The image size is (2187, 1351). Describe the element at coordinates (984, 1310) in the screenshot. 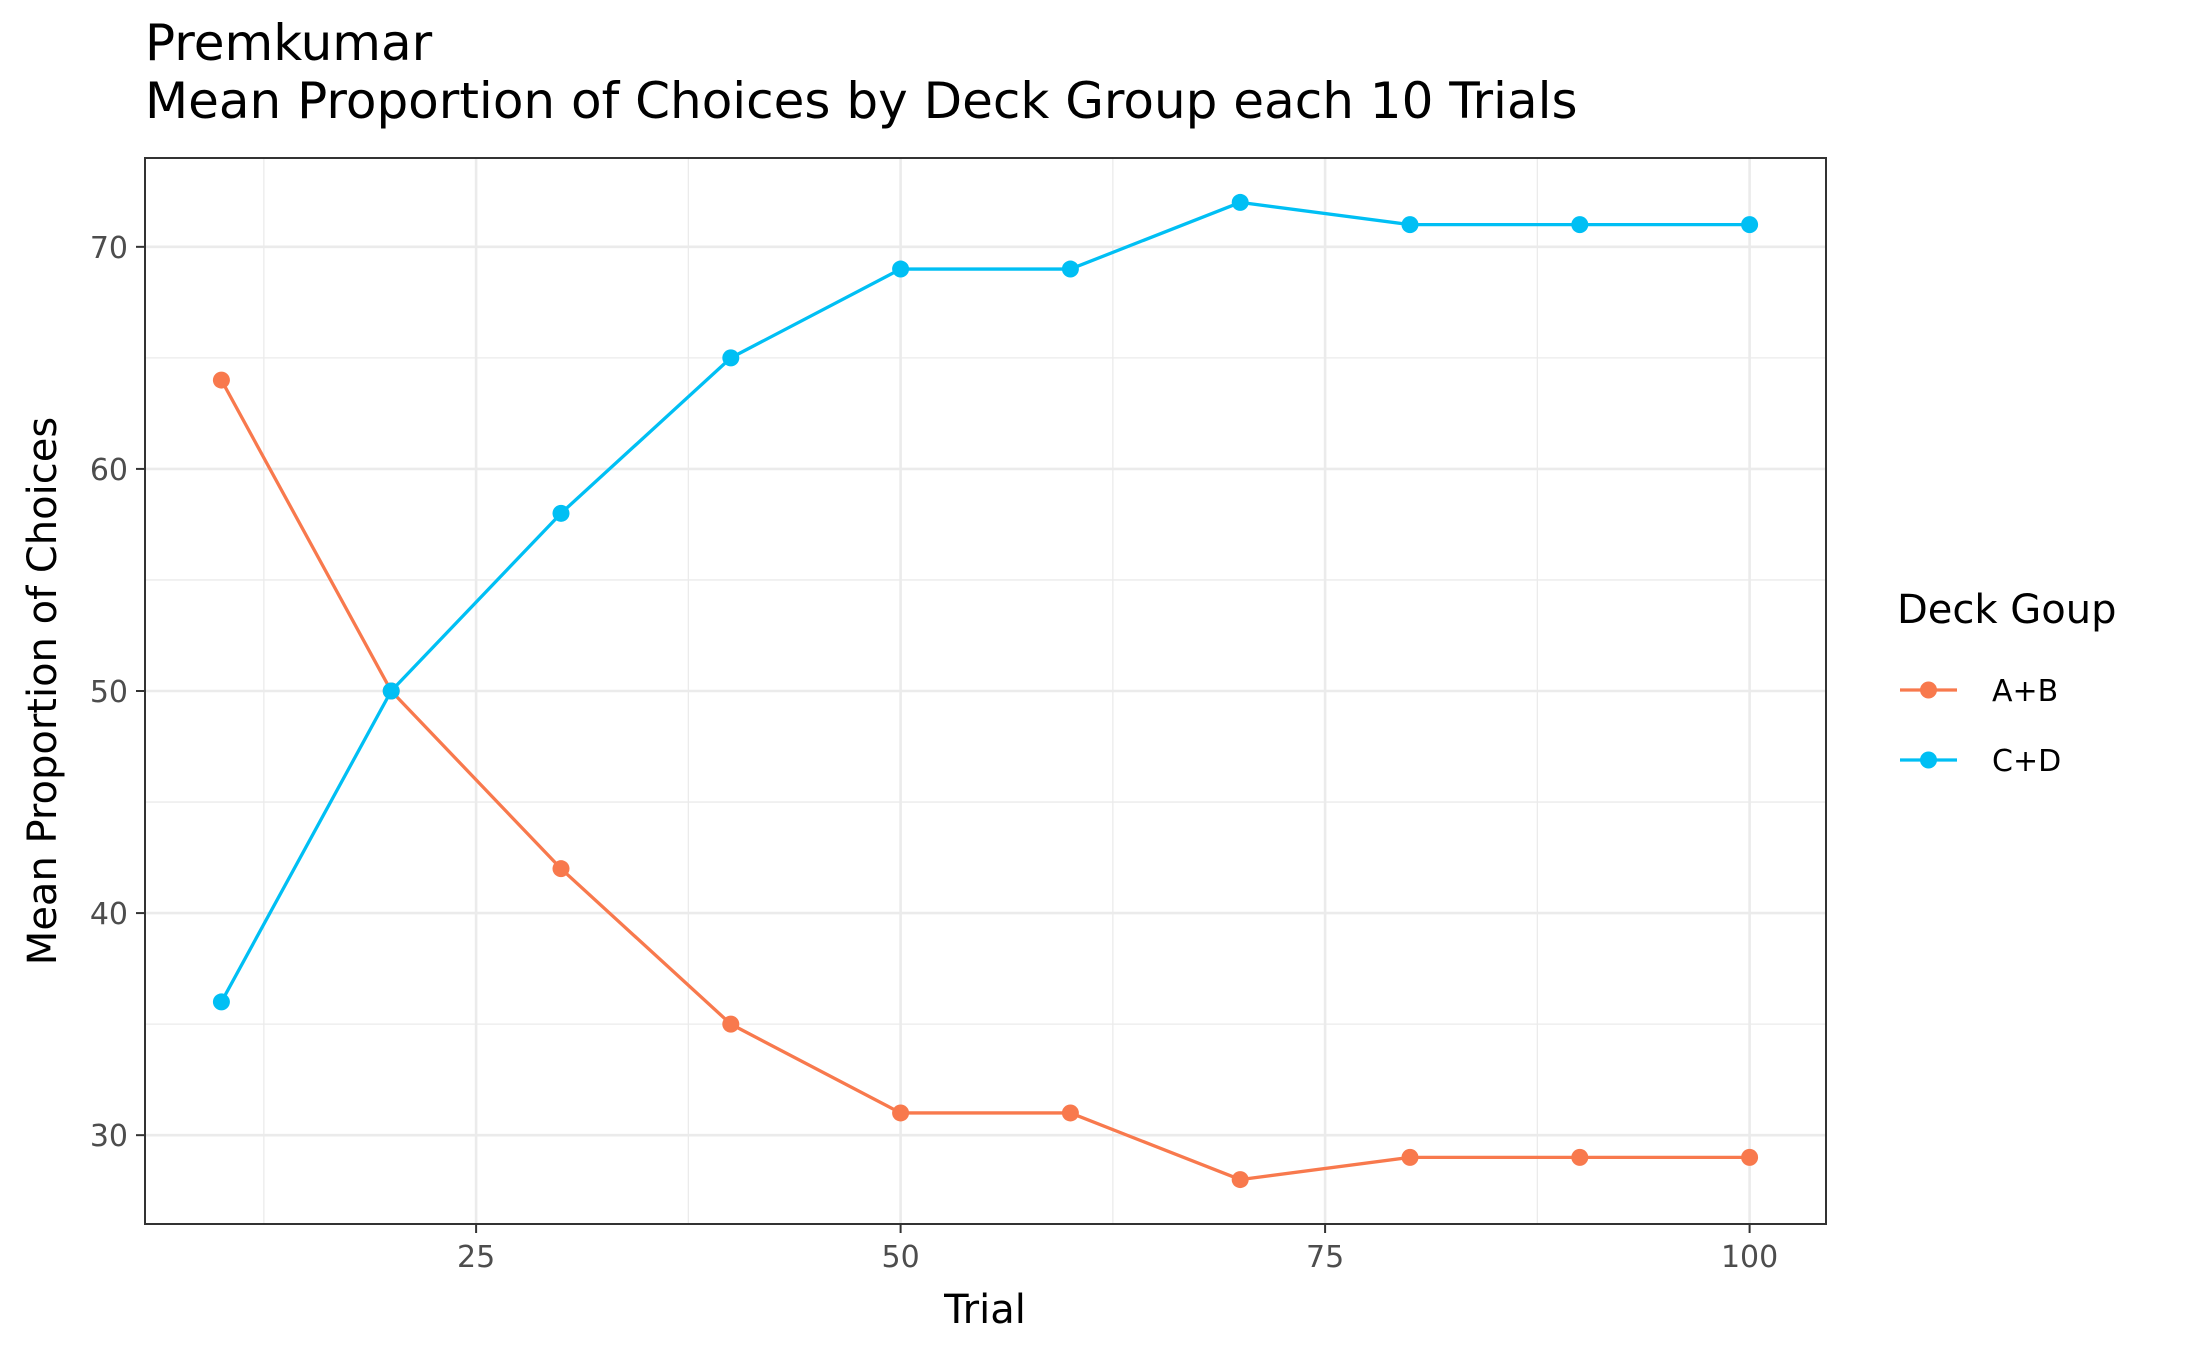

I see `x-axis-title: Trial` at that location.